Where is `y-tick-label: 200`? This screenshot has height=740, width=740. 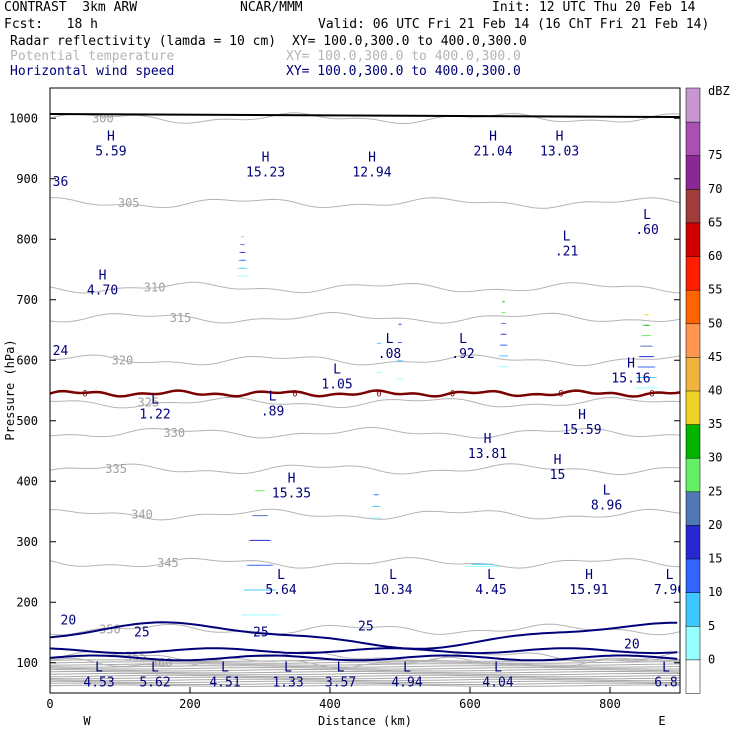 y-tick-label: 200 is located at coordinates (27, 602).